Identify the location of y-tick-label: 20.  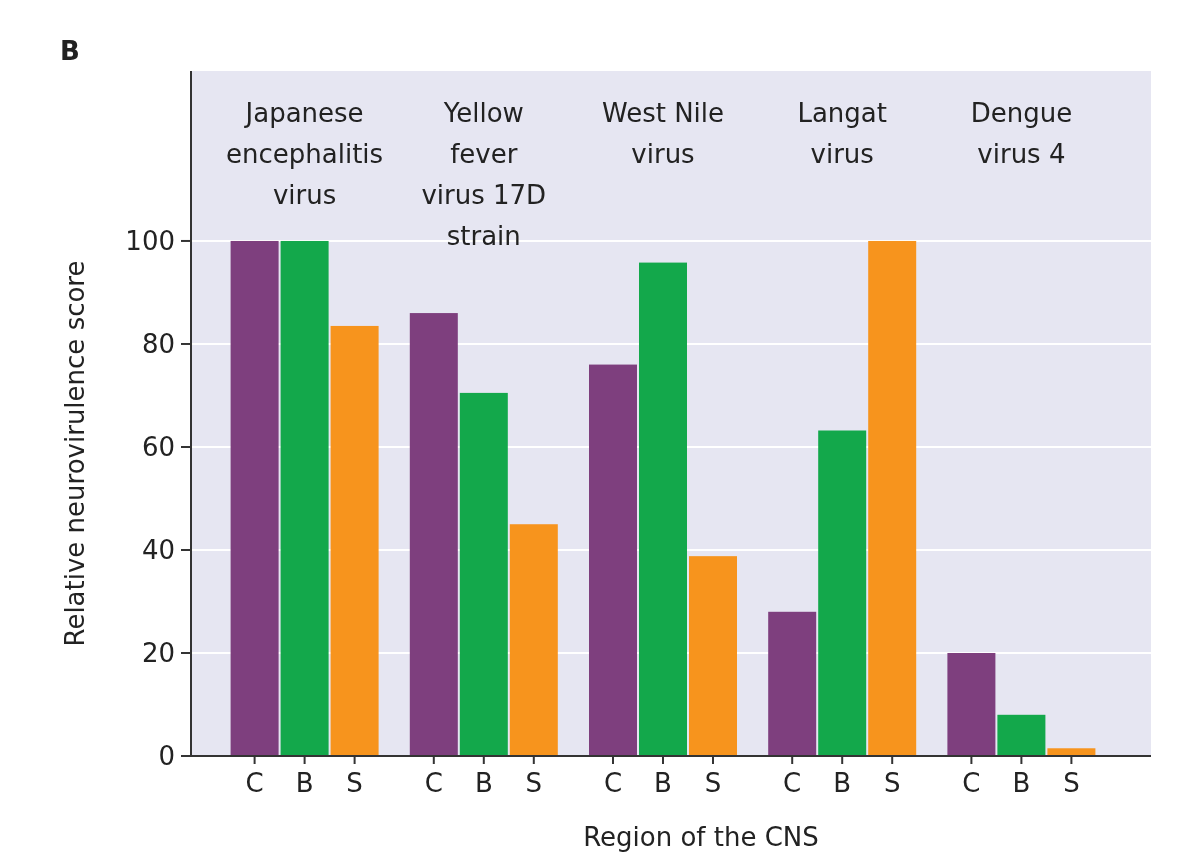
(158, 653).